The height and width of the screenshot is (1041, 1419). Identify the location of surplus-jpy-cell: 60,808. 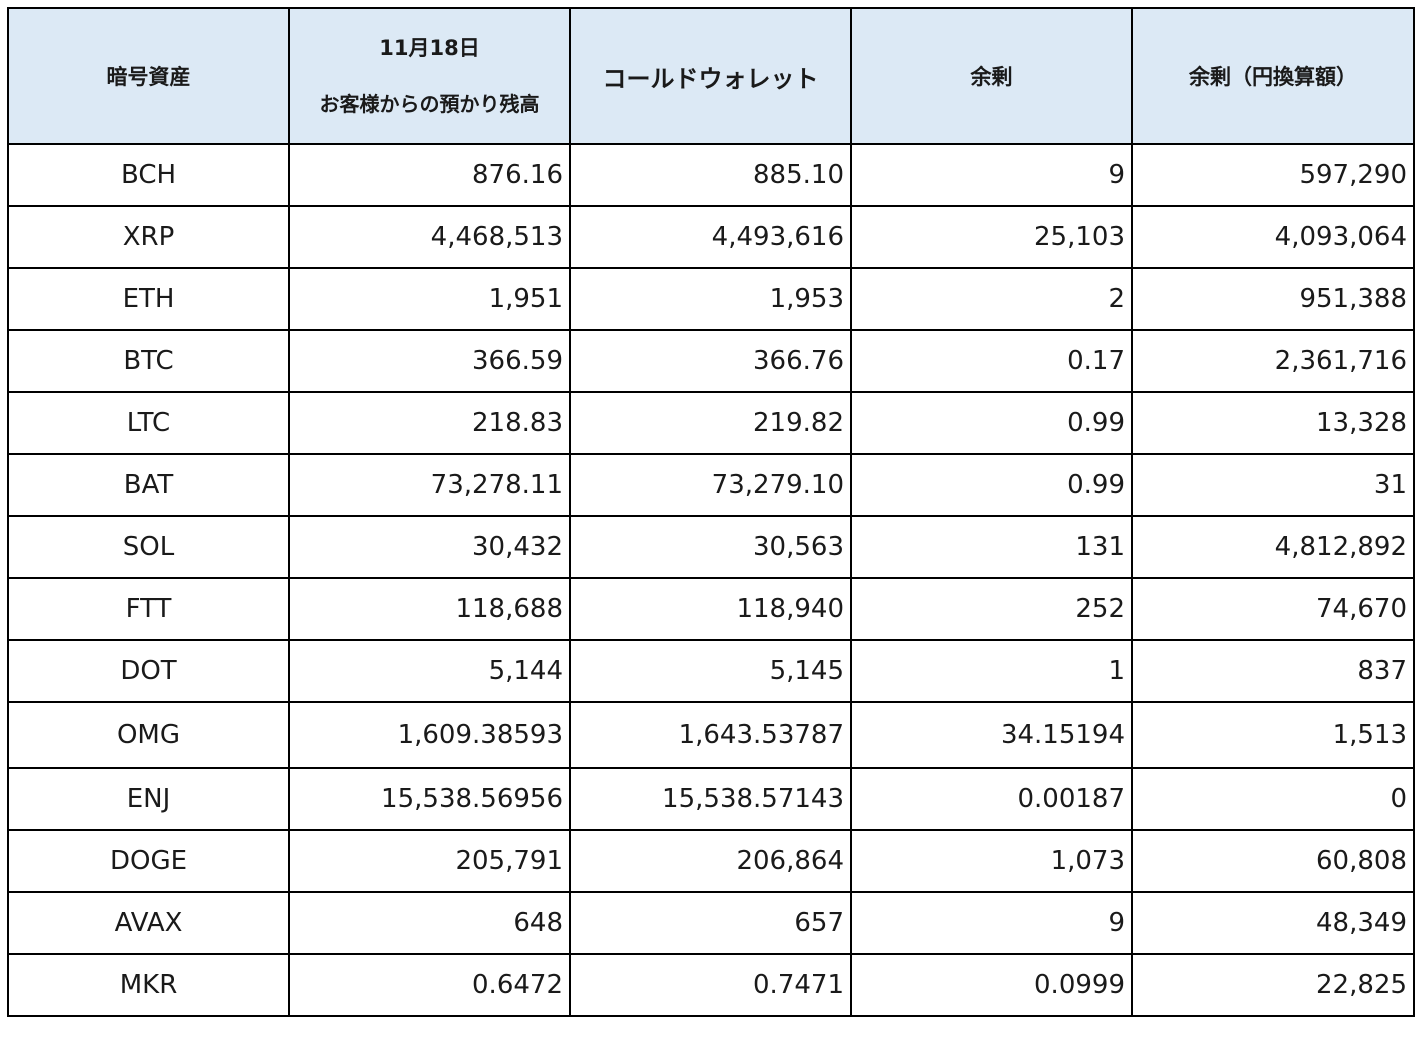
(1273, 861).